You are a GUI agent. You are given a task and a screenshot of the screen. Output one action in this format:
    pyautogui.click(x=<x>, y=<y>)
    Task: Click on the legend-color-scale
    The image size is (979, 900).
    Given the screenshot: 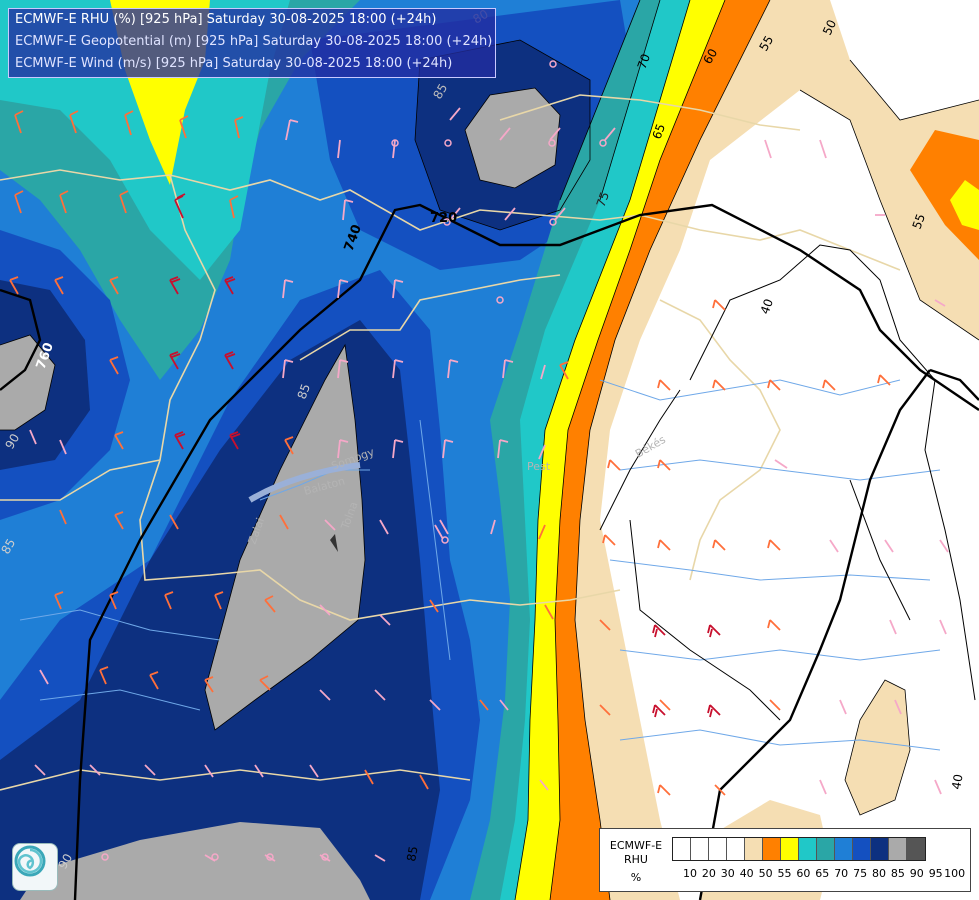 What is the action you would take?
    pyautogui.click(x=799, y=849)
    